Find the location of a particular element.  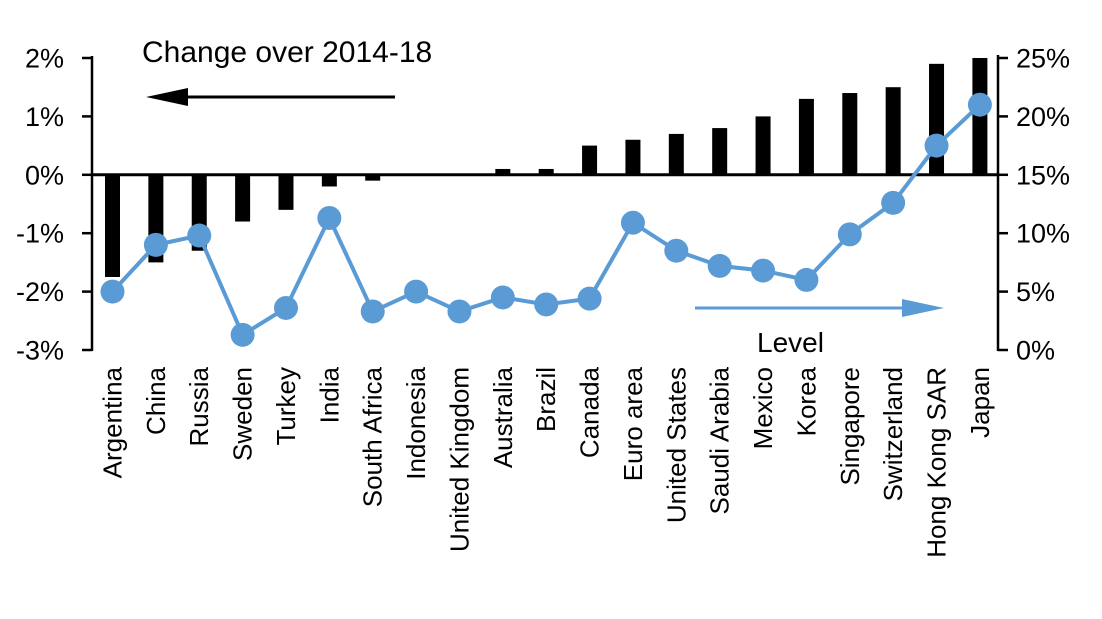

category-label: China is located at coordinates (156, 400).